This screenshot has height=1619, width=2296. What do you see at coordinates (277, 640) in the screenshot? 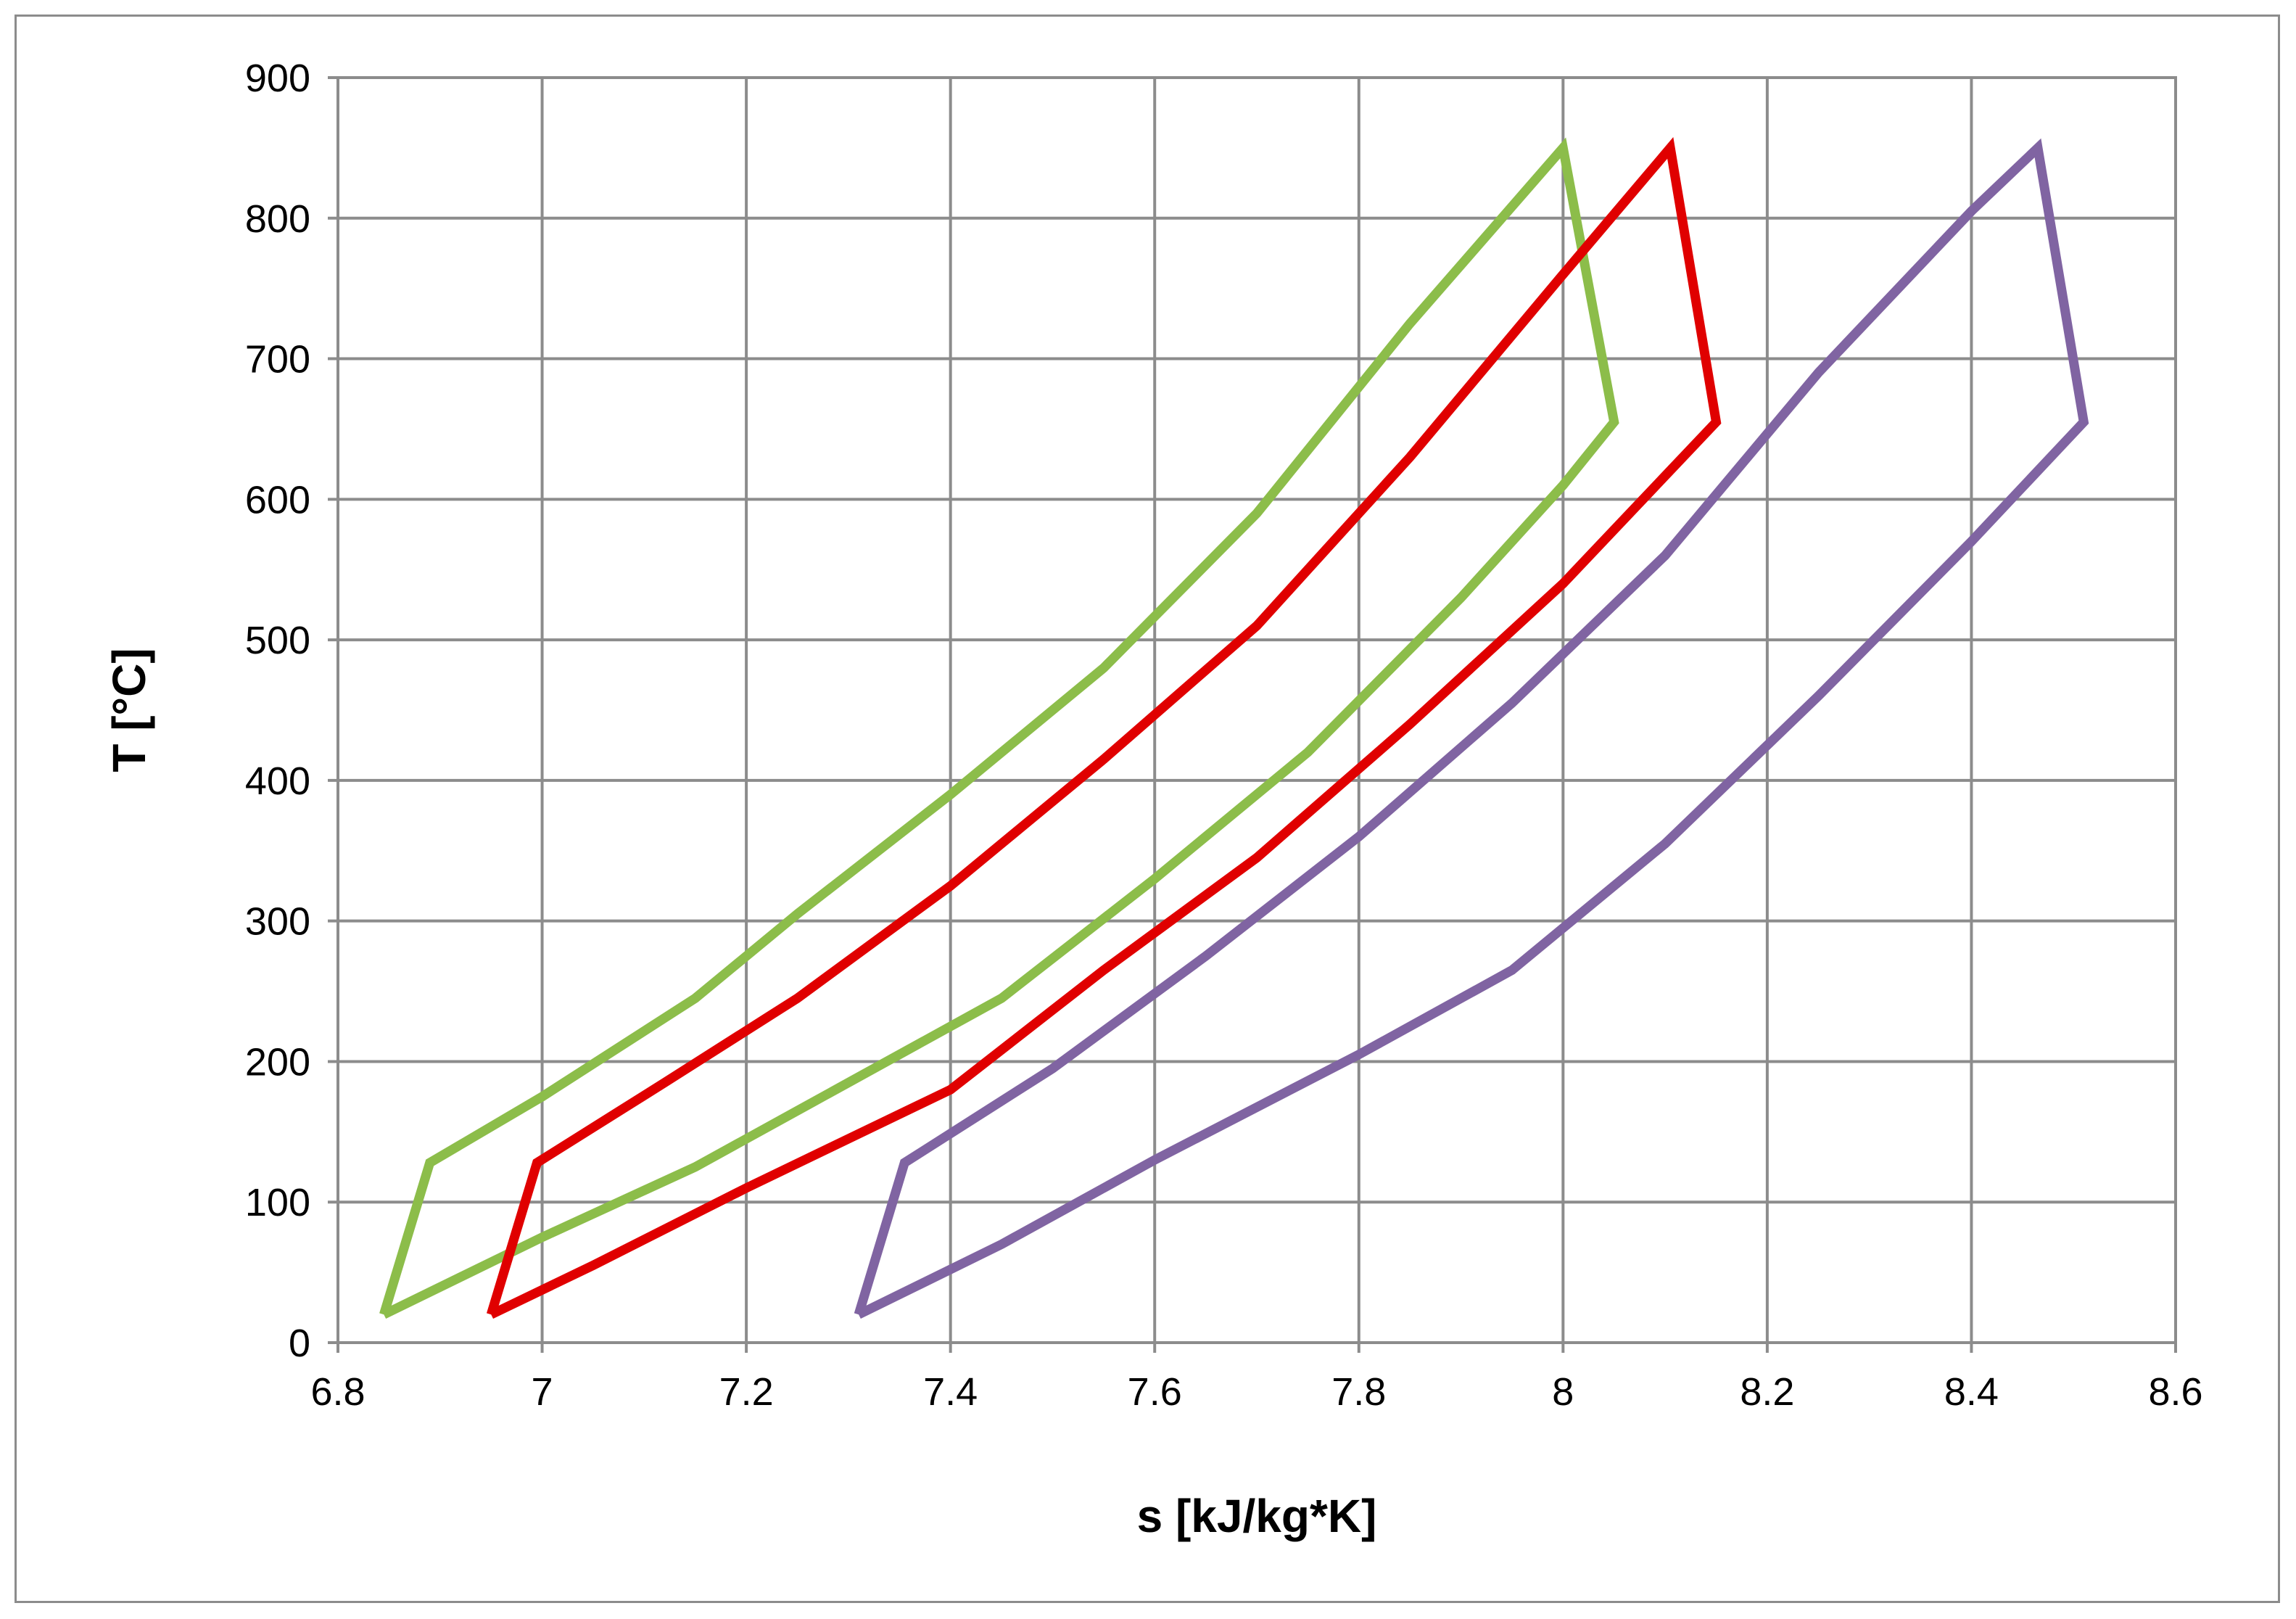
I see `y-tick-label: 500` at bounding box center [277, 640].